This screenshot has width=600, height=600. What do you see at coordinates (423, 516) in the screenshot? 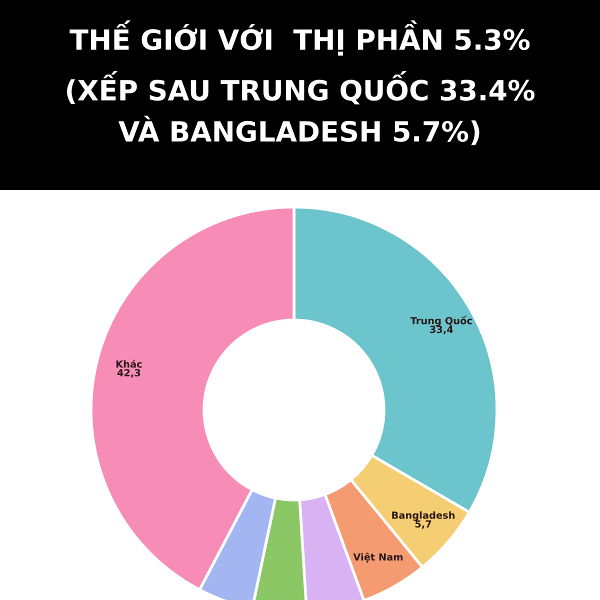
I see `slice-label: Bangladesh` at bounding box center [423, 516].